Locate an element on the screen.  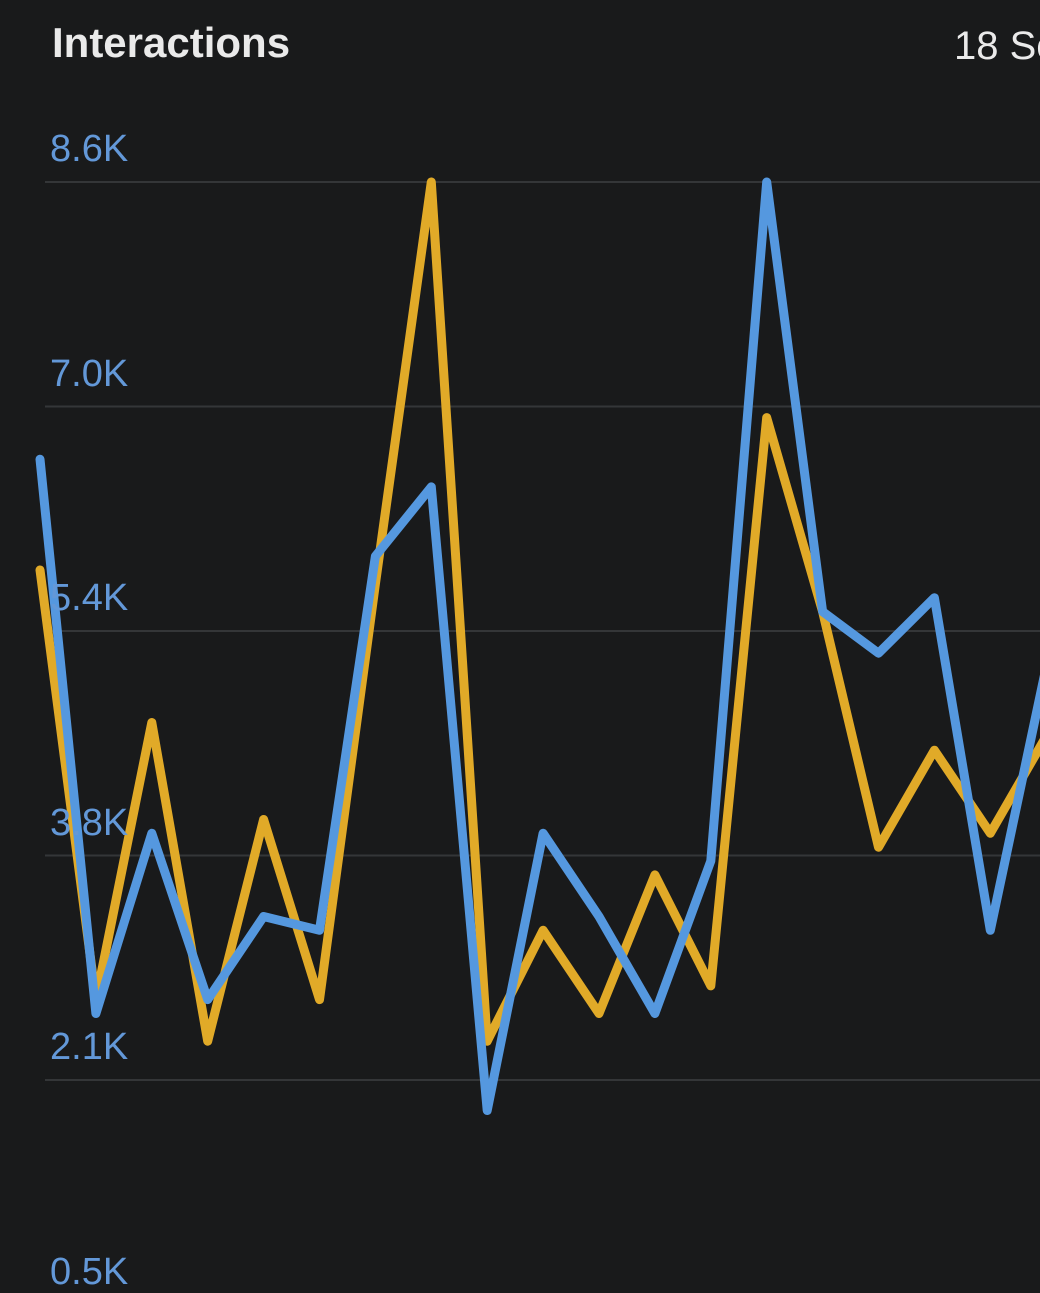
y-axis-label: 8.6K is located at coordinates (89, 149).